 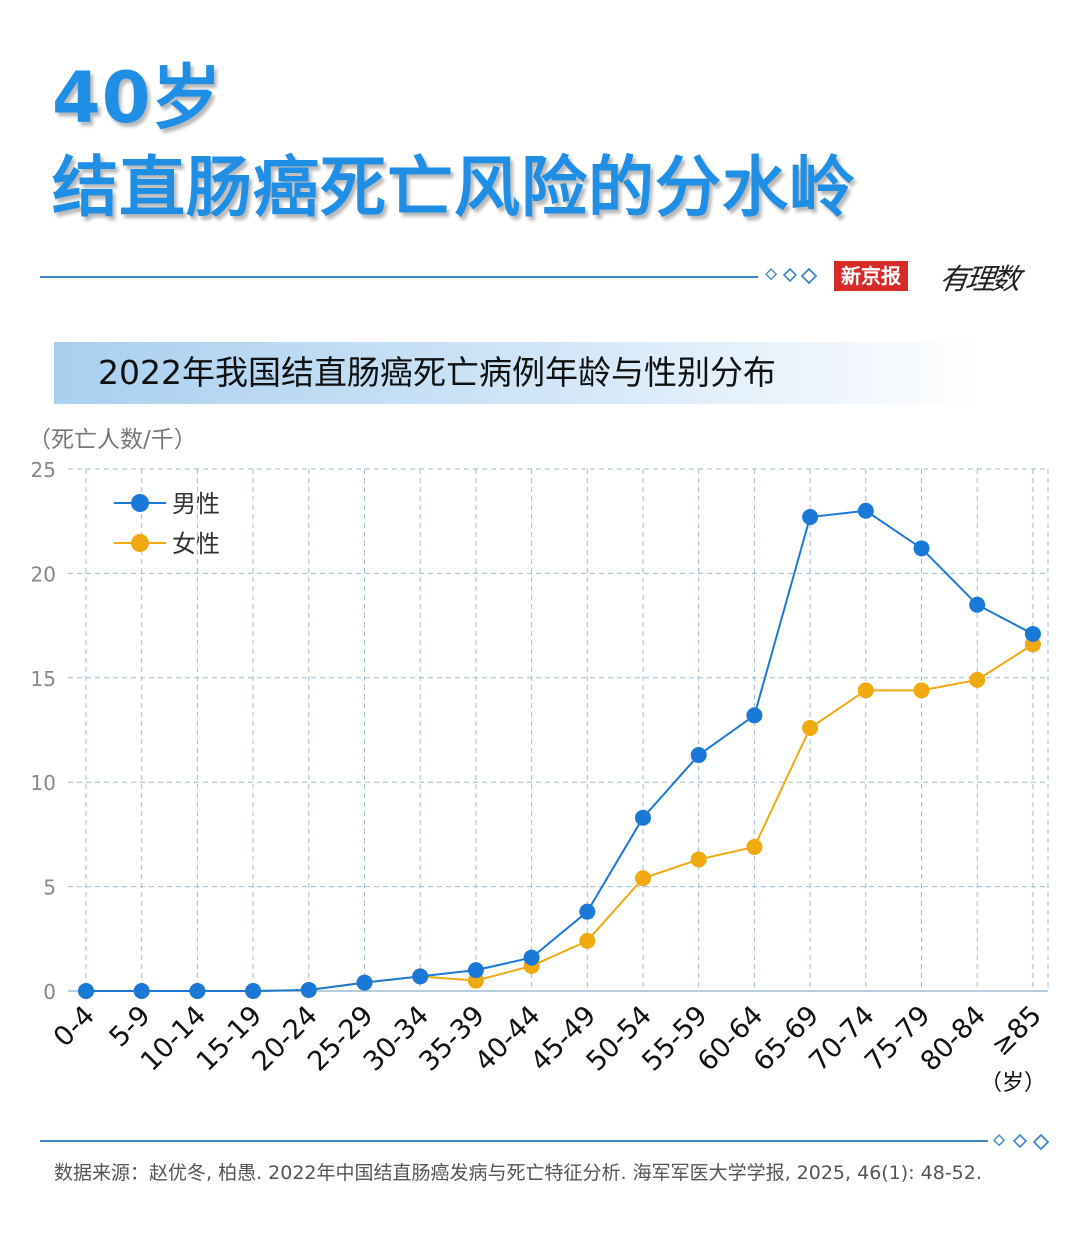 I want to click on footer-divider, so click(x=514, y=1141).